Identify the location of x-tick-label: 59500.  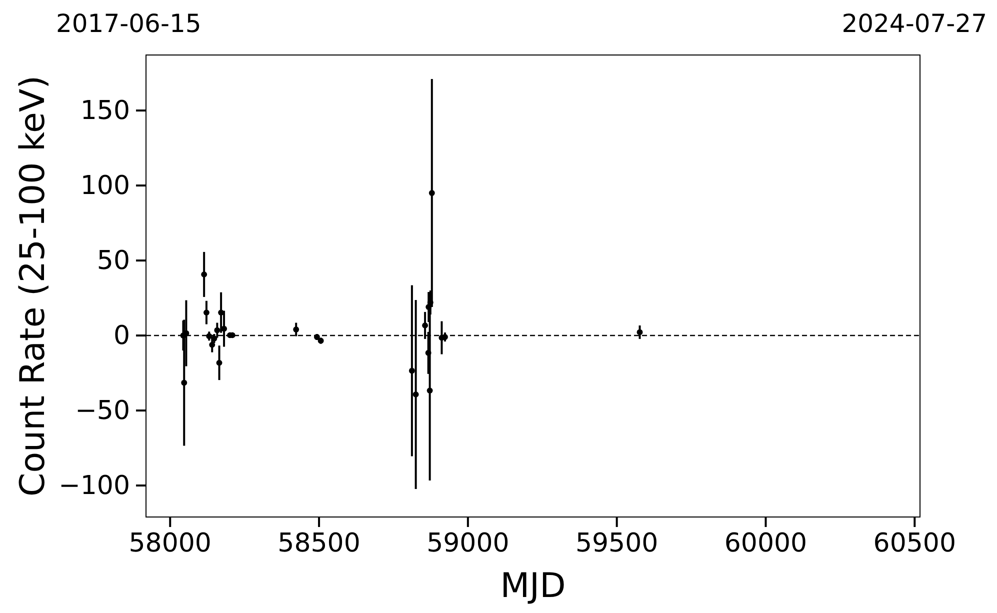
(616, 543).